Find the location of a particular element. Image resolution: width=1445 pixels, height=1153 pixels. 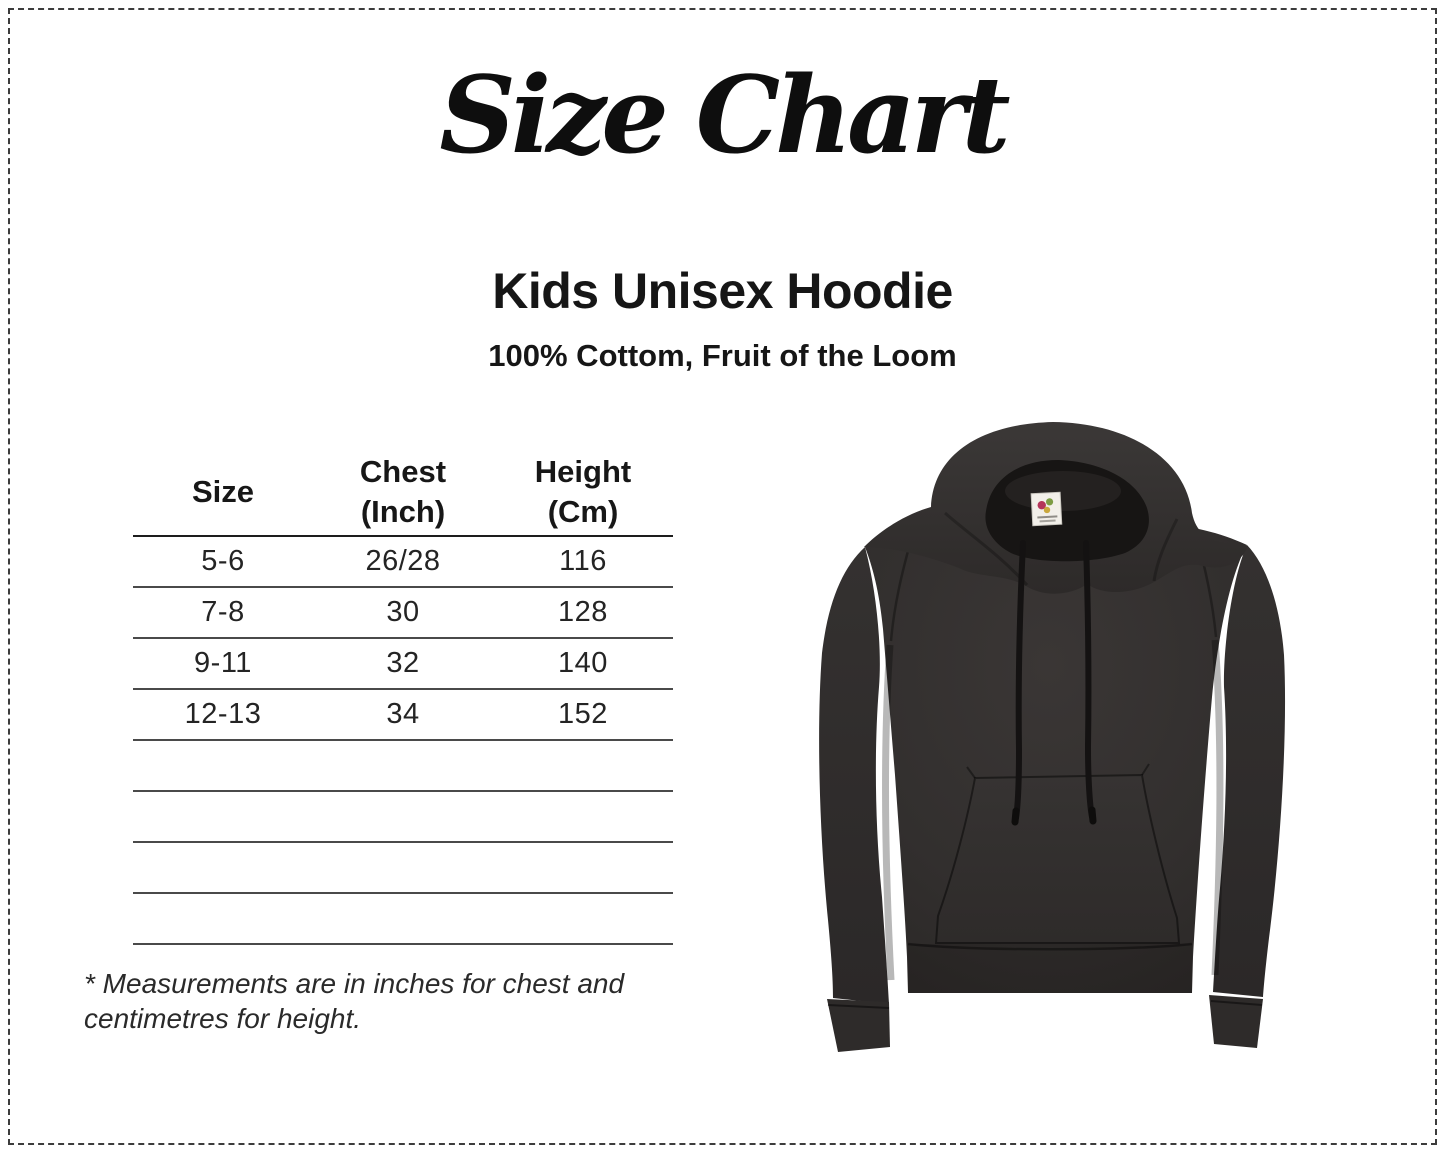

table-row: 12-13 34 152 is located at coordinates (403, 715).